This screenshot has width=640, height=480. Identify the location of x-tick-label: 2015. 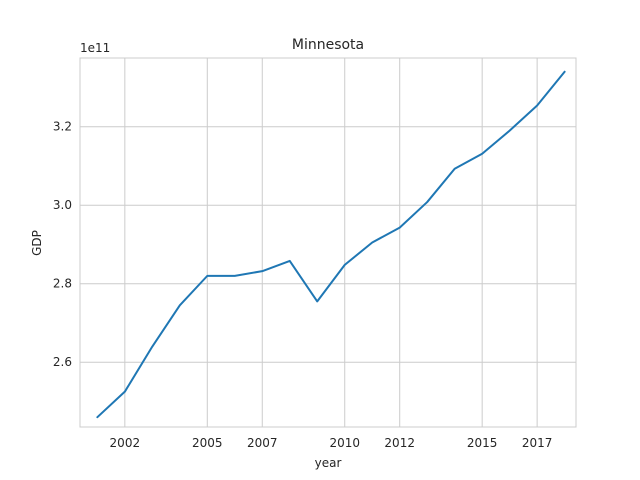
(482, 443).